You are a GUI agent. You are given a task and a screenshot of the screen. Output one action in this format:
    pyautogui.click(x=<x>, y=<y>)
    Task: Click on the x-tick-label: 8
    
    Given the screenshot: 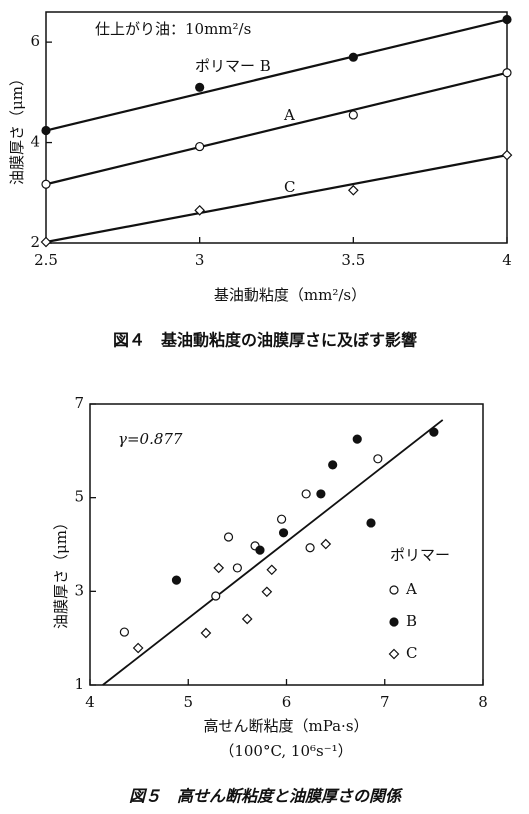 What is the action you would take?
    pyautogui.click(x=483, y=702)
    